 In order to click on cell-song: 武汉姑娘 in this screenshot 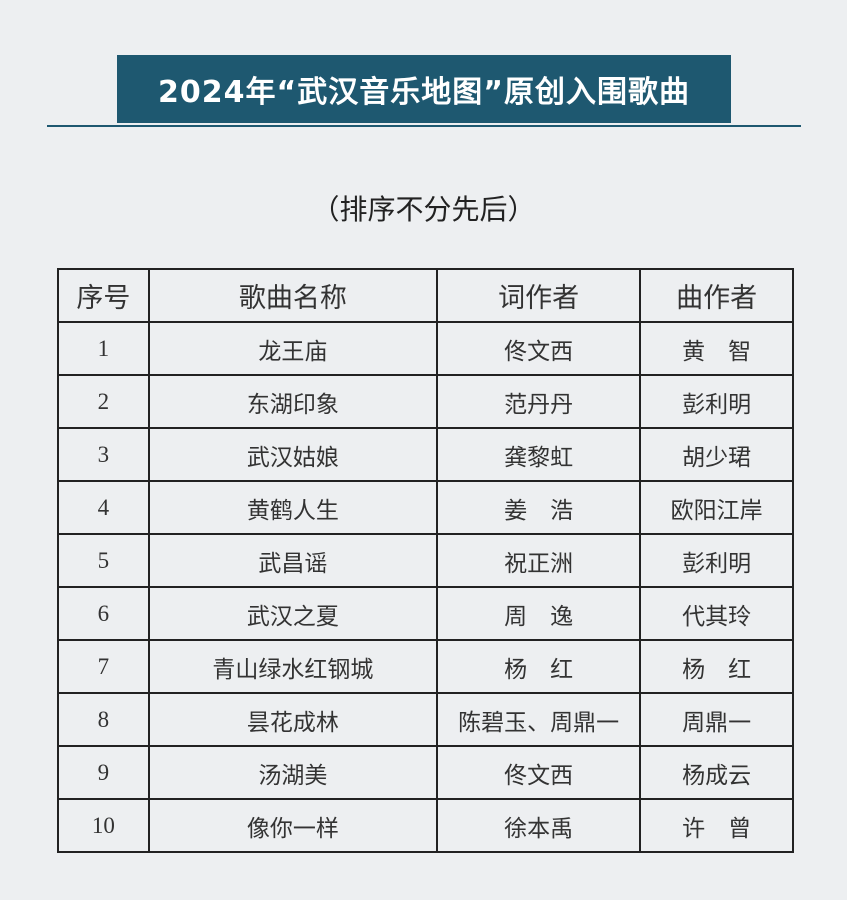, I will do `click(292, 454)`.